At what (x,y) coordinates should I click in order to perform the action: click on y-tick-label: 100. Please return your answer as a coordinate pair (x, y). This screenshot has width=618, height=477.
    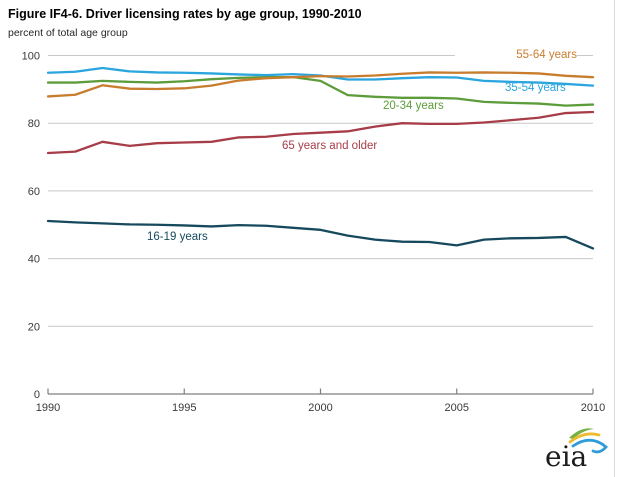
    Looking at the image, I should click on (31, 57).